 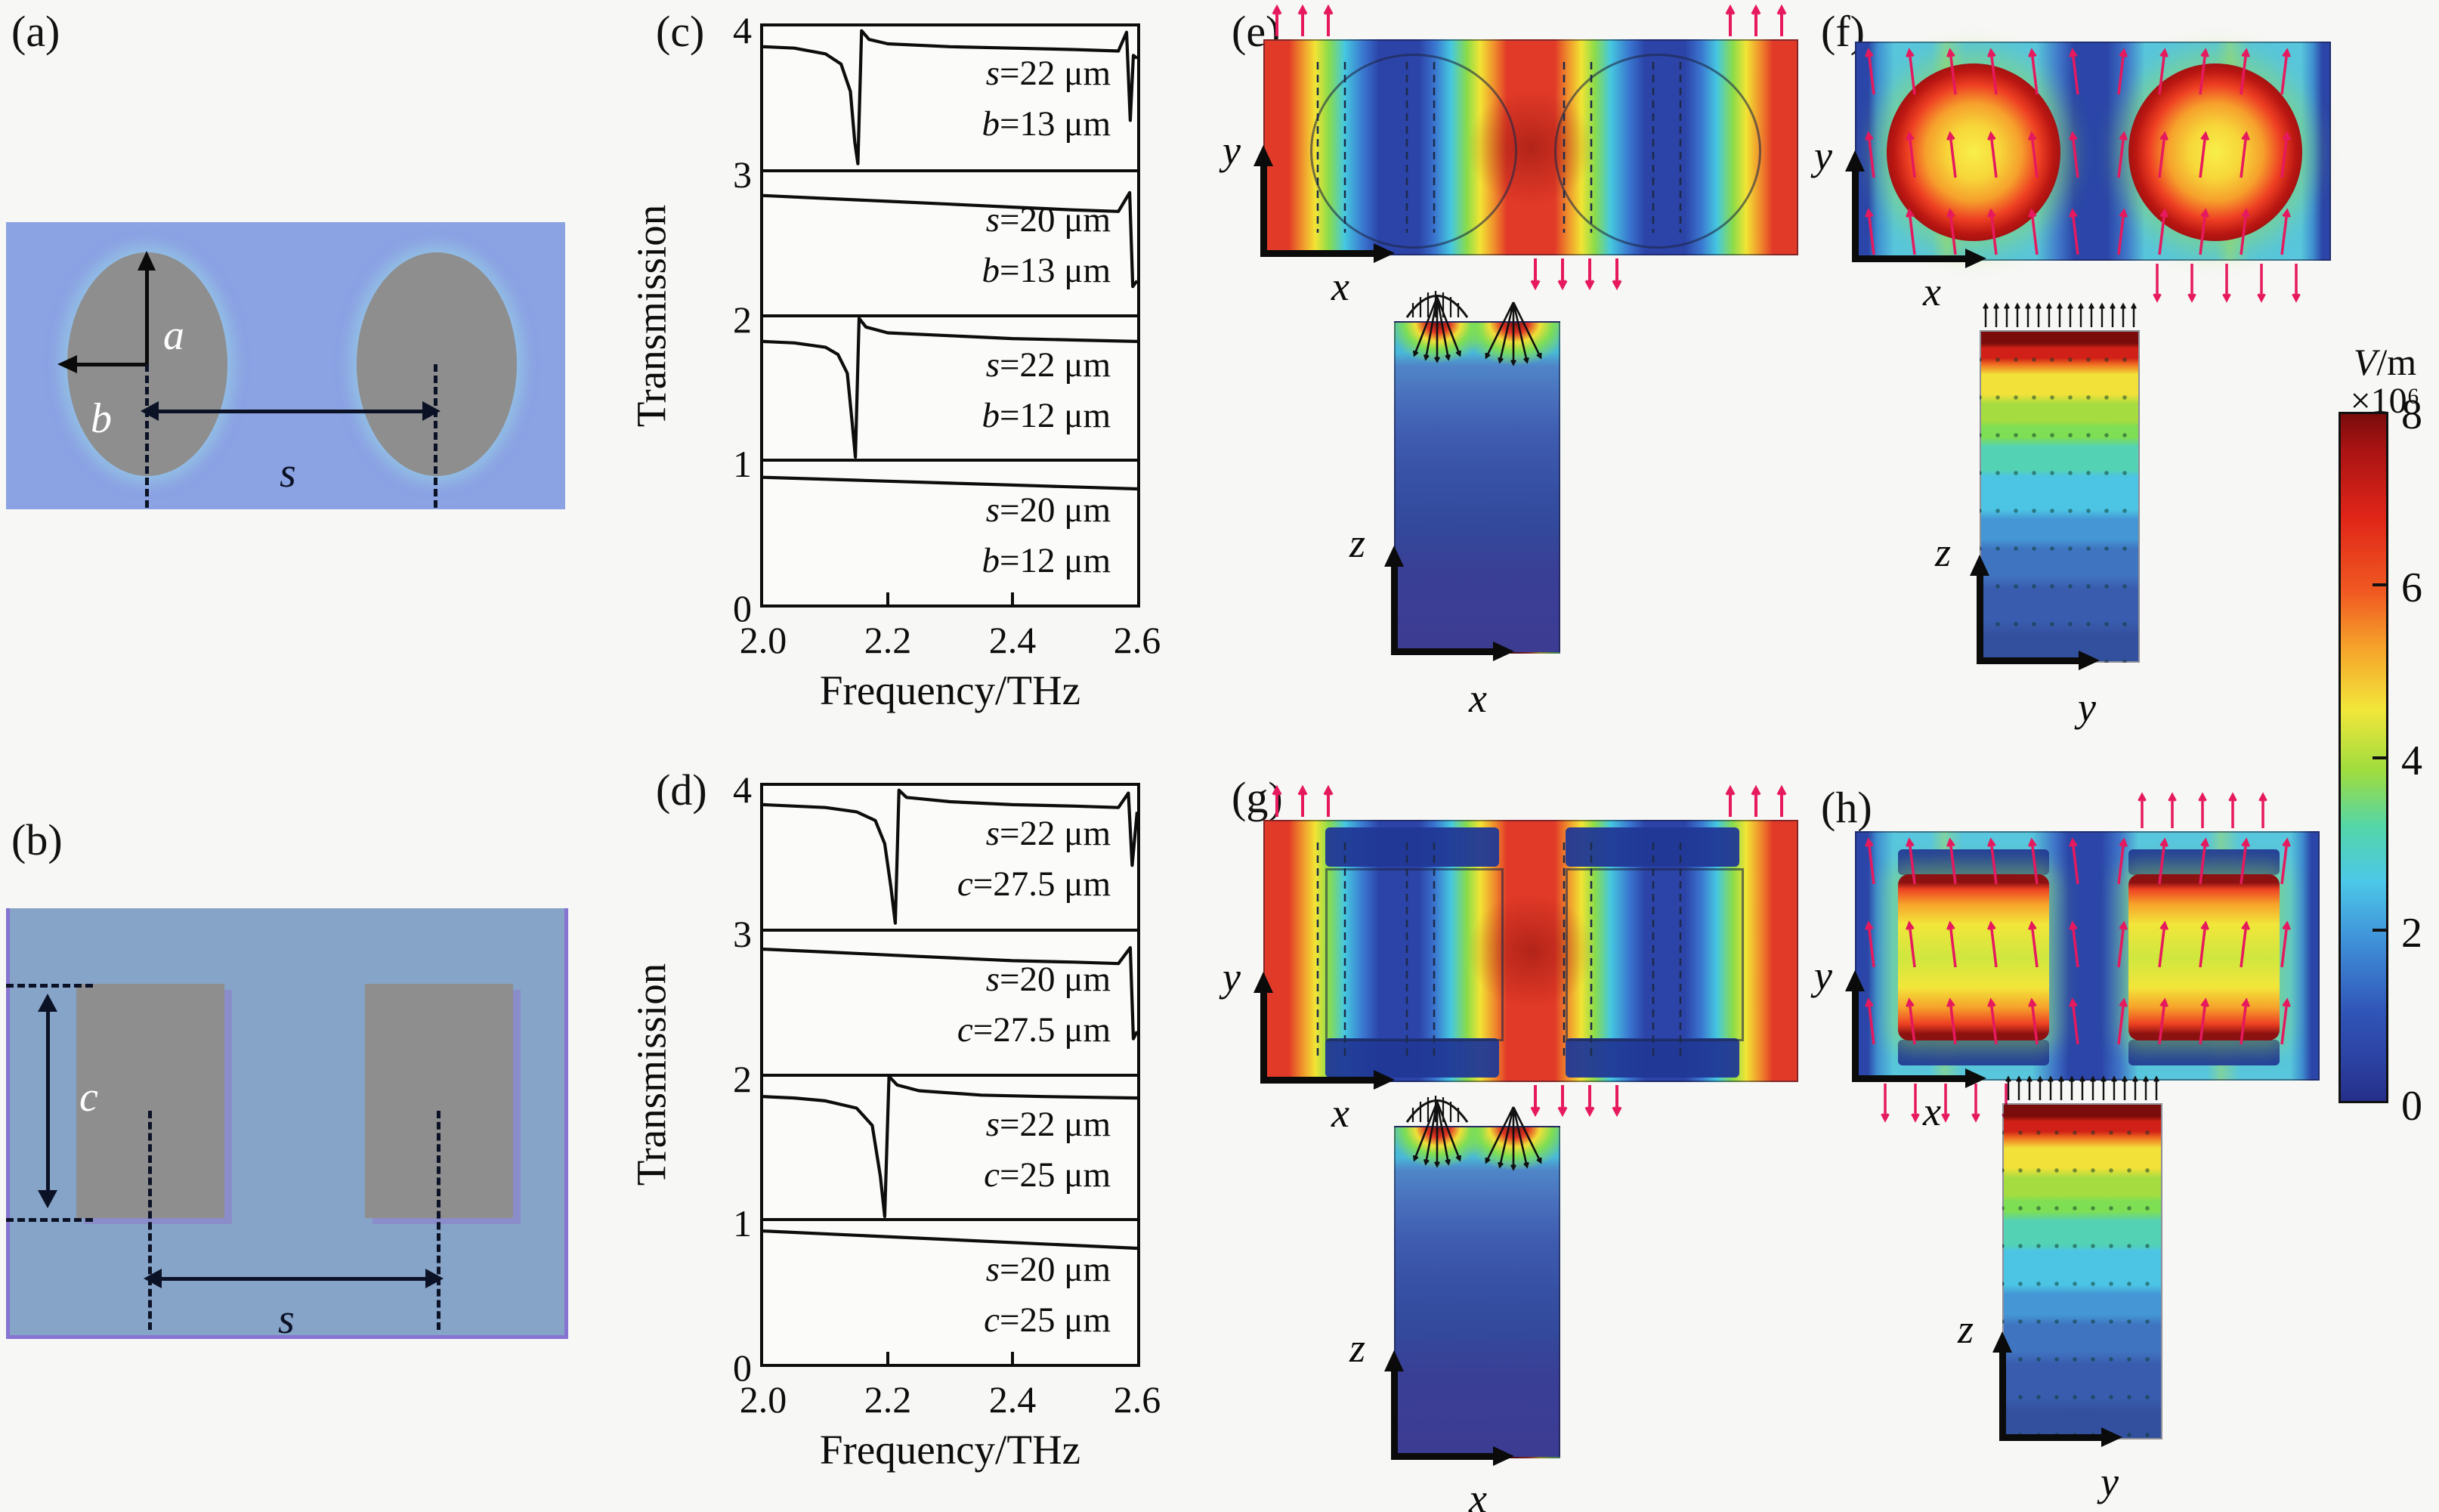 What do you see at coordinates (1055, 1175) in the screenshot?
I see `annotation-value: =25 μm` at bounding box center [1055, 1175].